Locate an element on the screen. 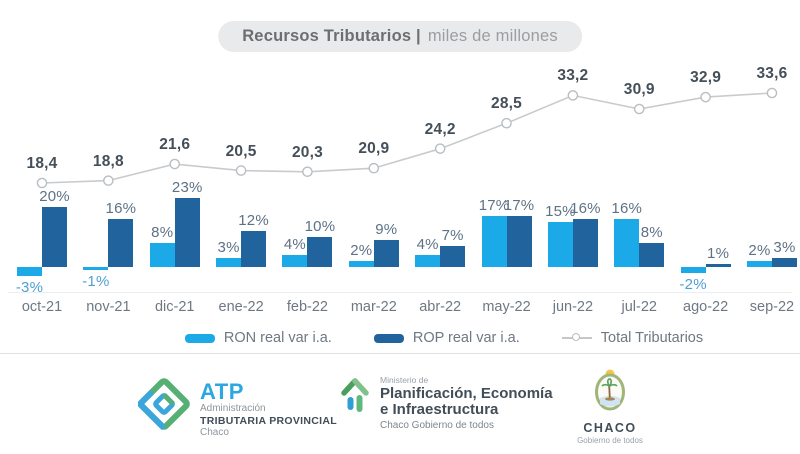  ministry-line2: e Infraestructura is located at coordinates (439, 410).